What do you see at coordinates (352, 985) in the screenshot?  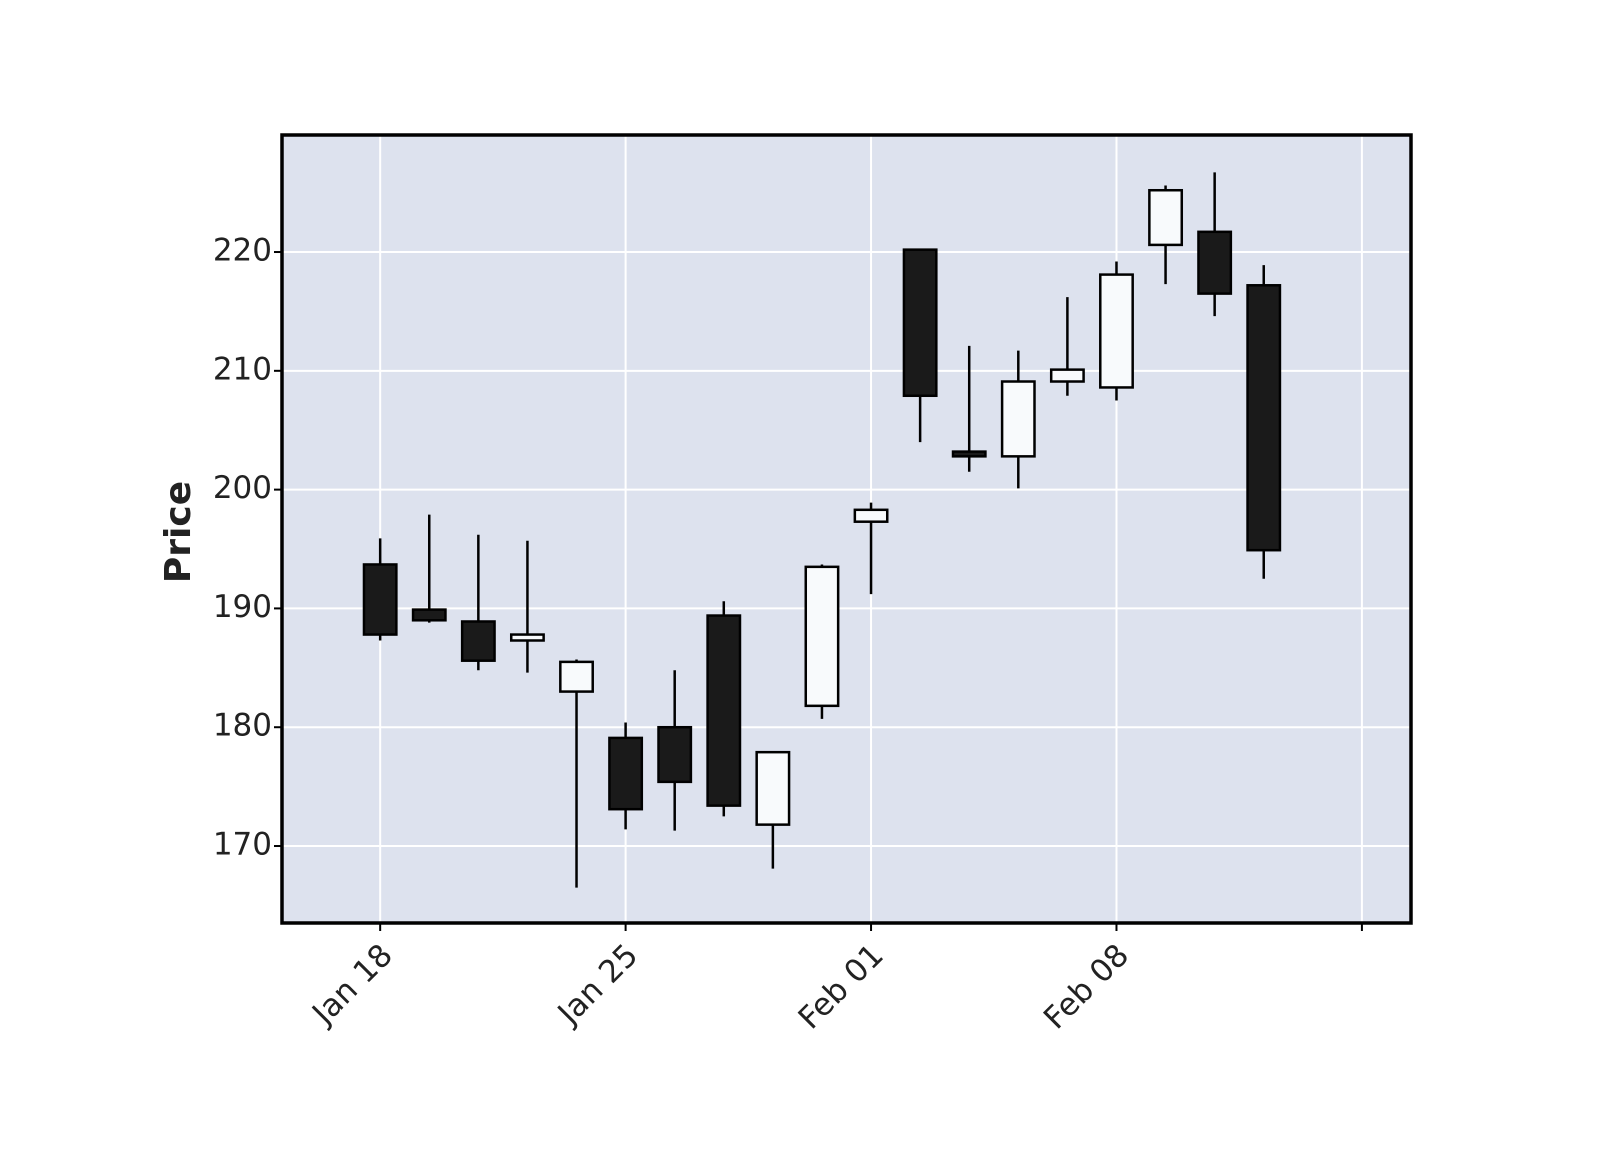 I see `x-tick-label: Jan 18` at bounding box center [352, 985].